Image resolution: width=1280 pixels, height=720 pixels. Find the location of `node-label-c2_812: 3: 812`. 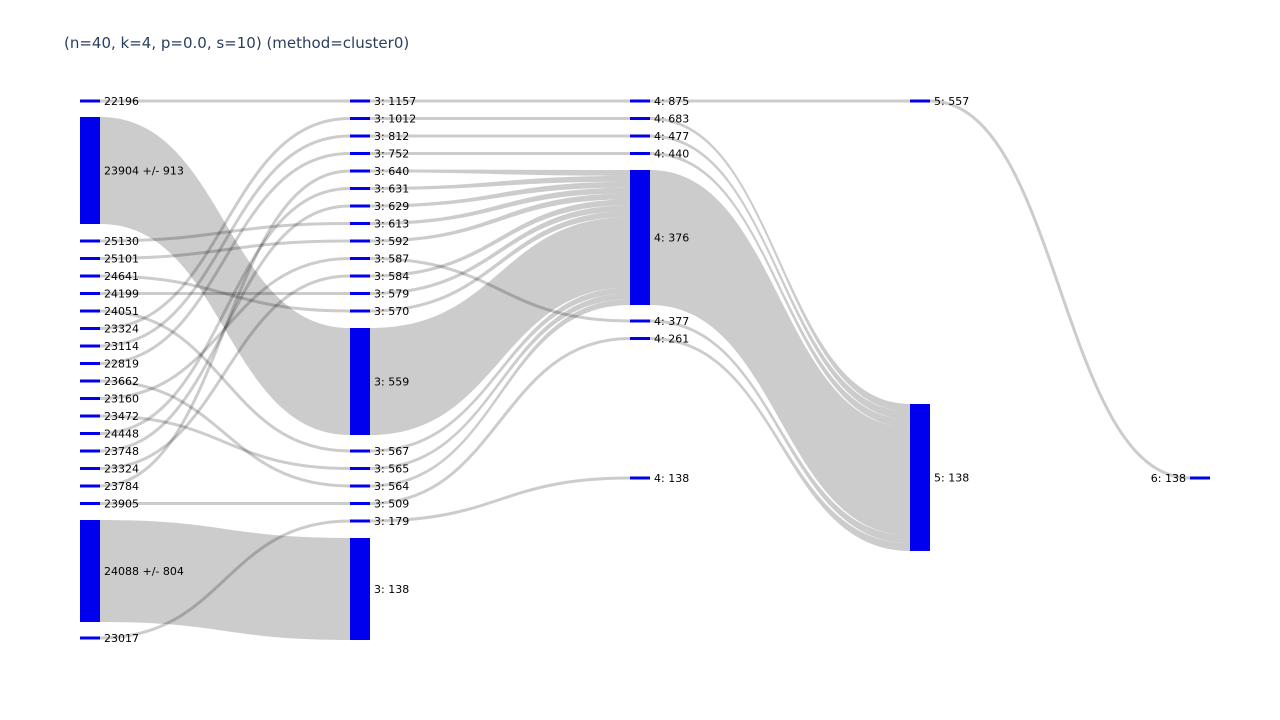

node-label-c2_812: 3: 812 is located at coordinates (391, 136).